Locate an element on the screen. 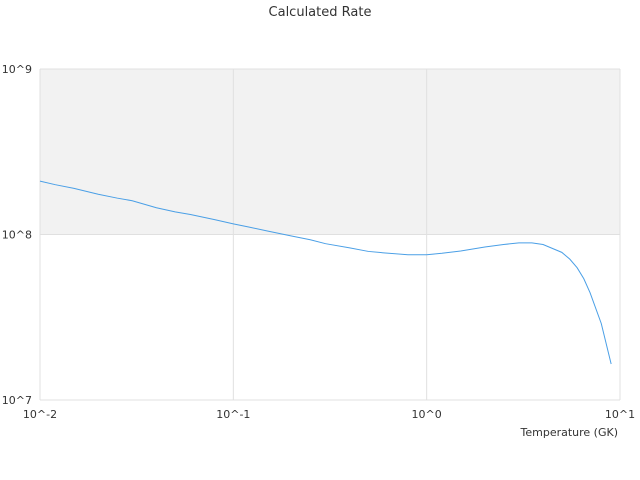  y-tick-label-2: 10^9 is located at coordinates (17, 69).